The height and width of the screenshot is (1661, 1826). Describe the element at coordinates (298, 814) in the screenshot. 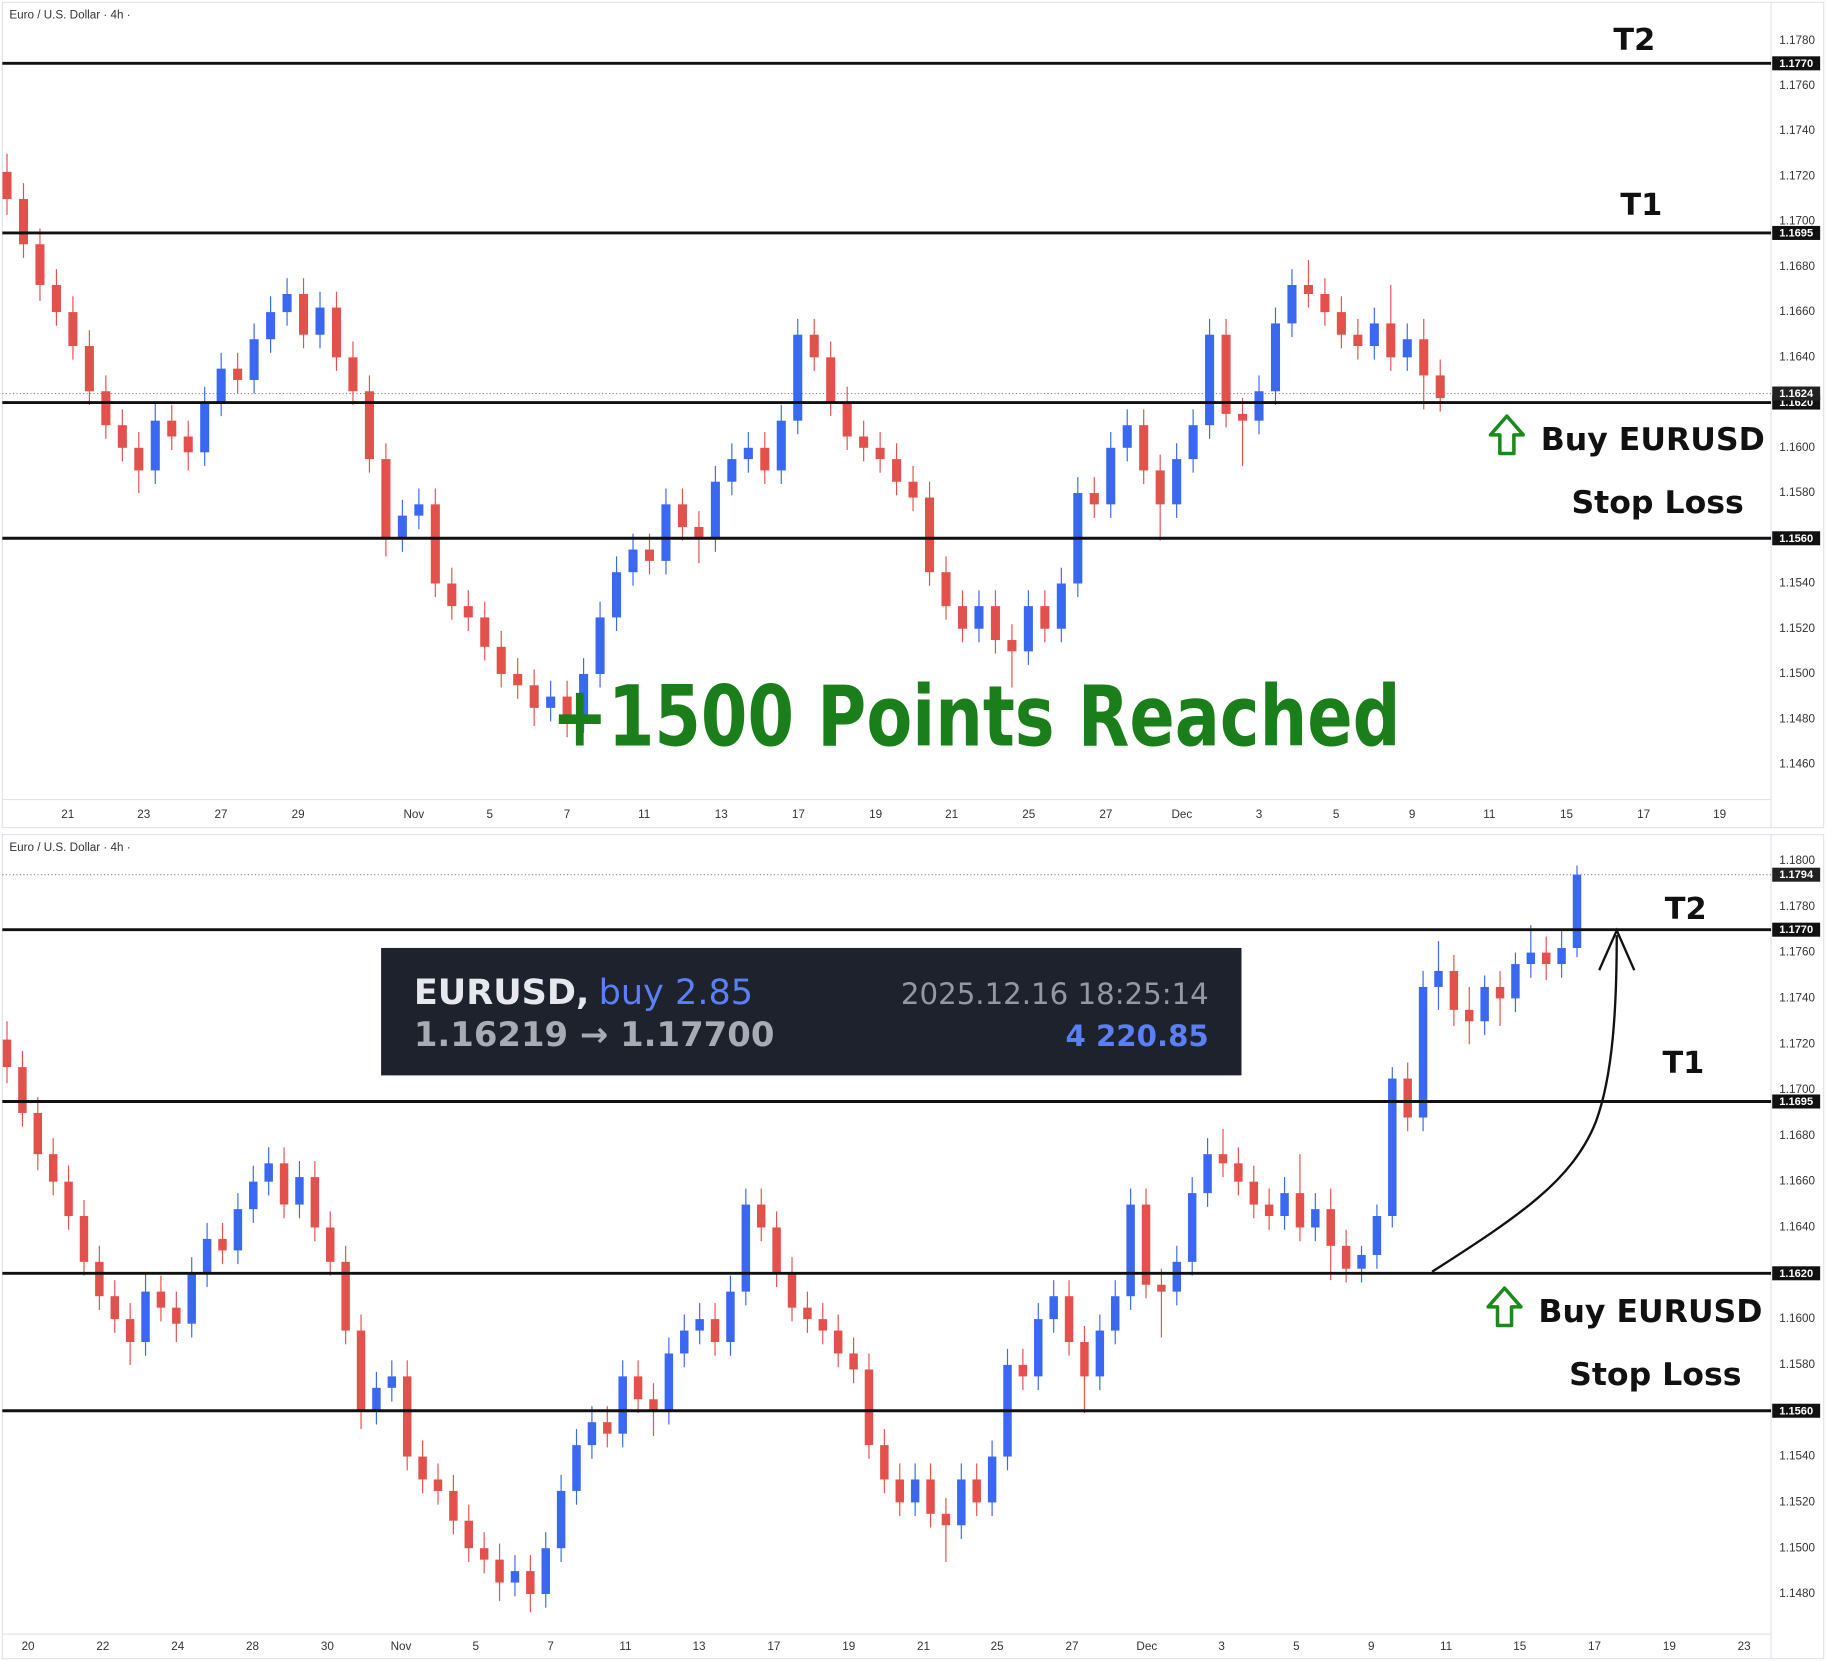

I see `x-tick-label: 29` at that location.